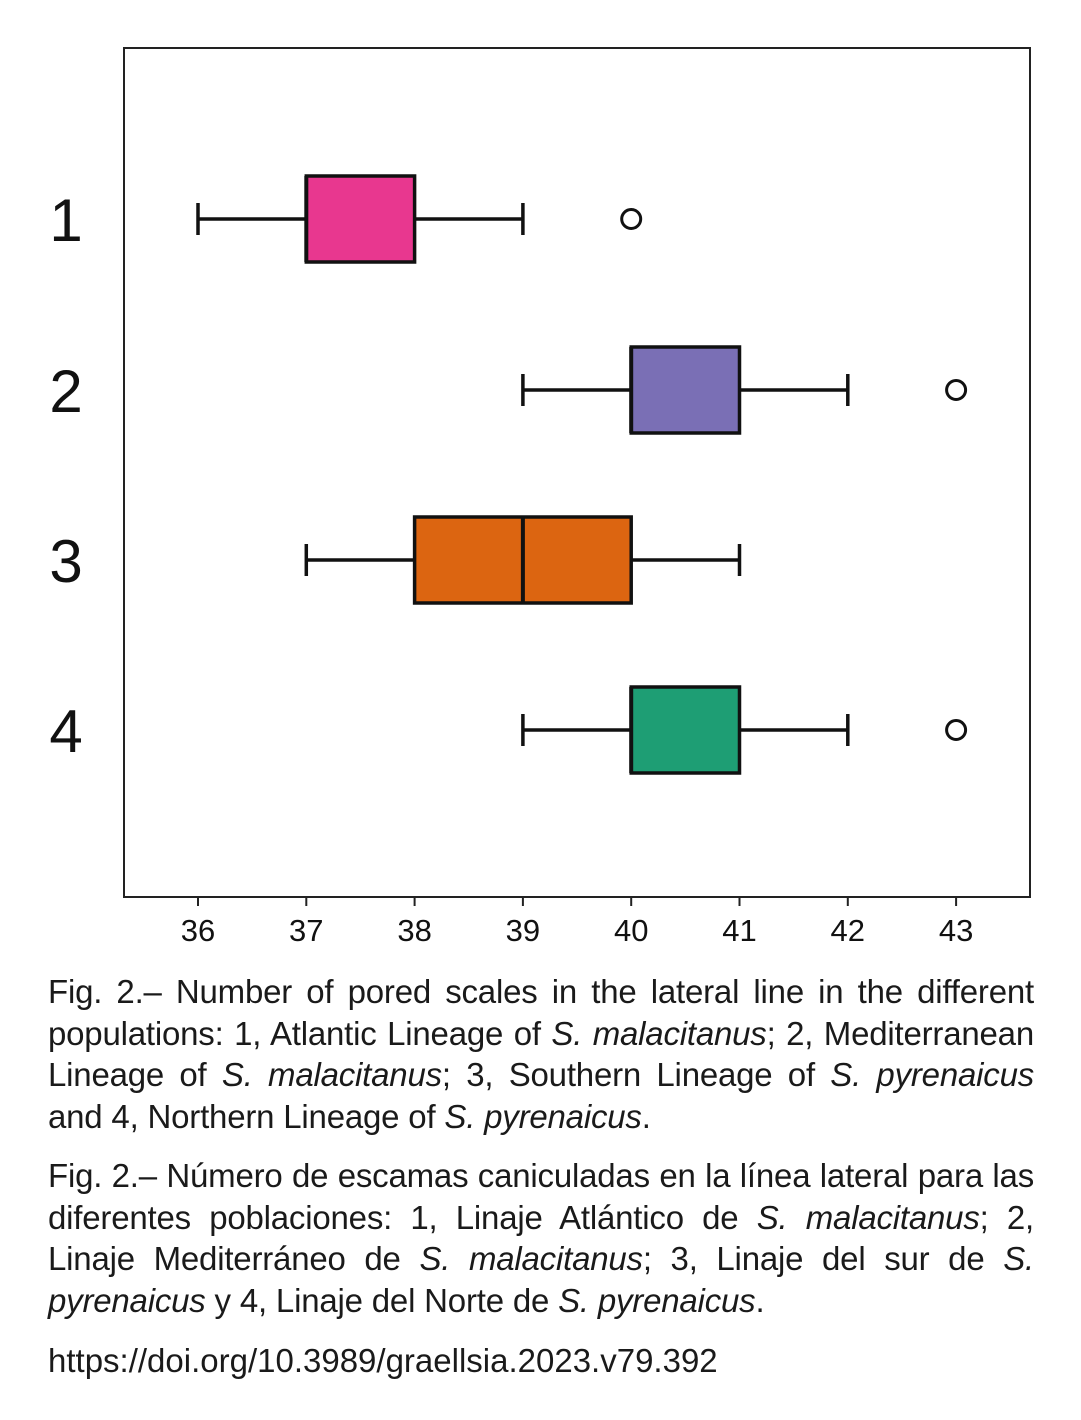 This screenshot has width=1081, height=1420. I want to click on box-group-1: 1, so click(346, 219).